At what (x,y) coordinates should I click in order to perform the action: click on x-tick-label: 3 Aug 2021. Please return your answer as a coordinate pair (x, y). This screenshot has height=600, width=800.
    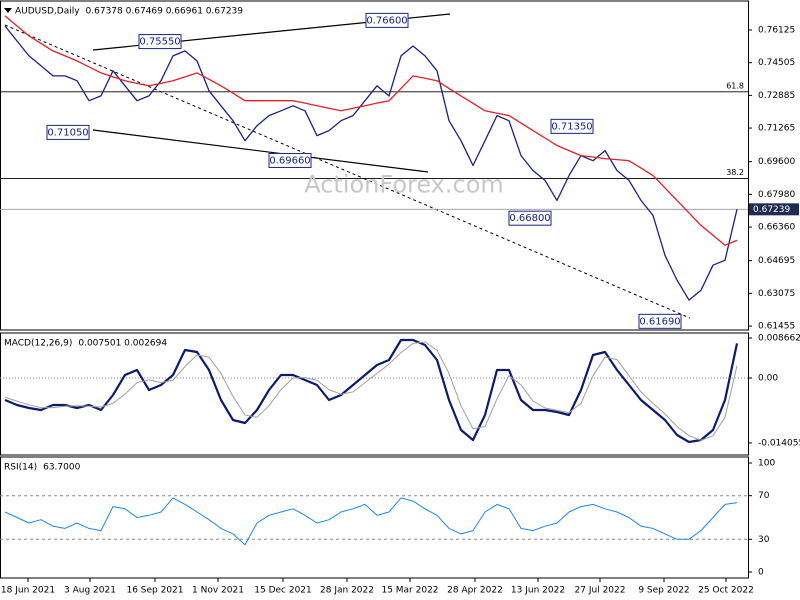
    Looking at the image, I should click on (90, 591).